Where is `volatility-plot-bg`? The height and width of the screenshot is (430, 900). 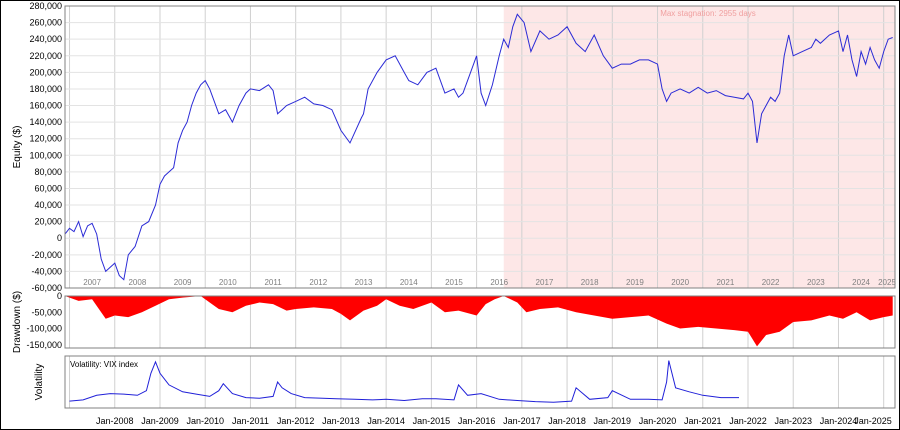 volatility-plot-bg is located at coordinates (480, 382).